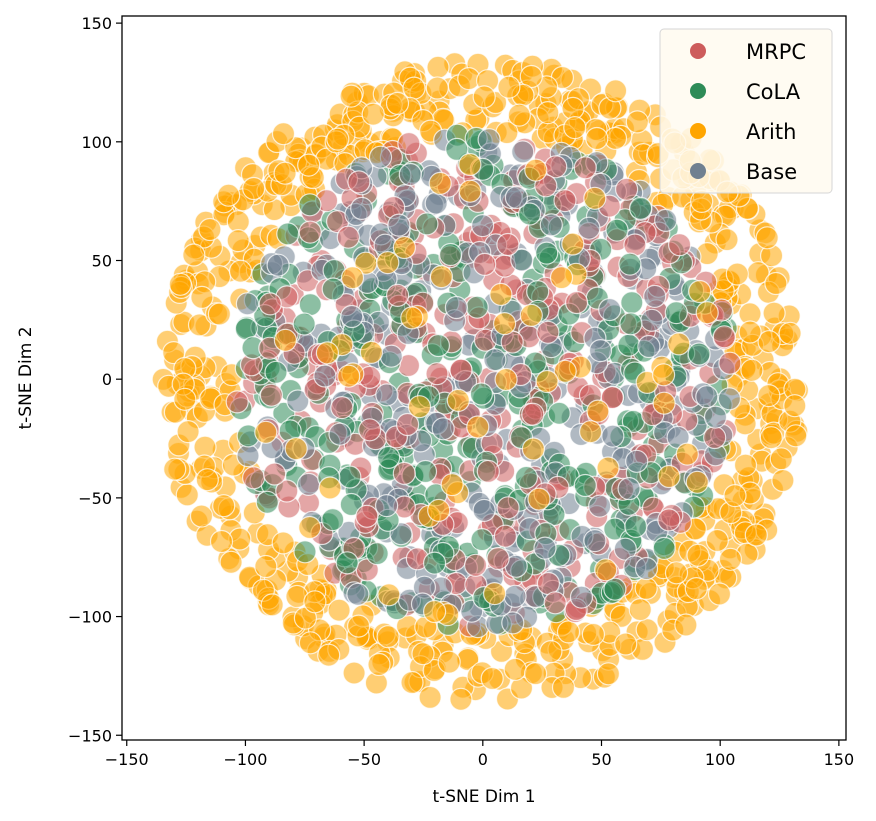  I want to click on y-tick-label: −100, so click(90, 617).